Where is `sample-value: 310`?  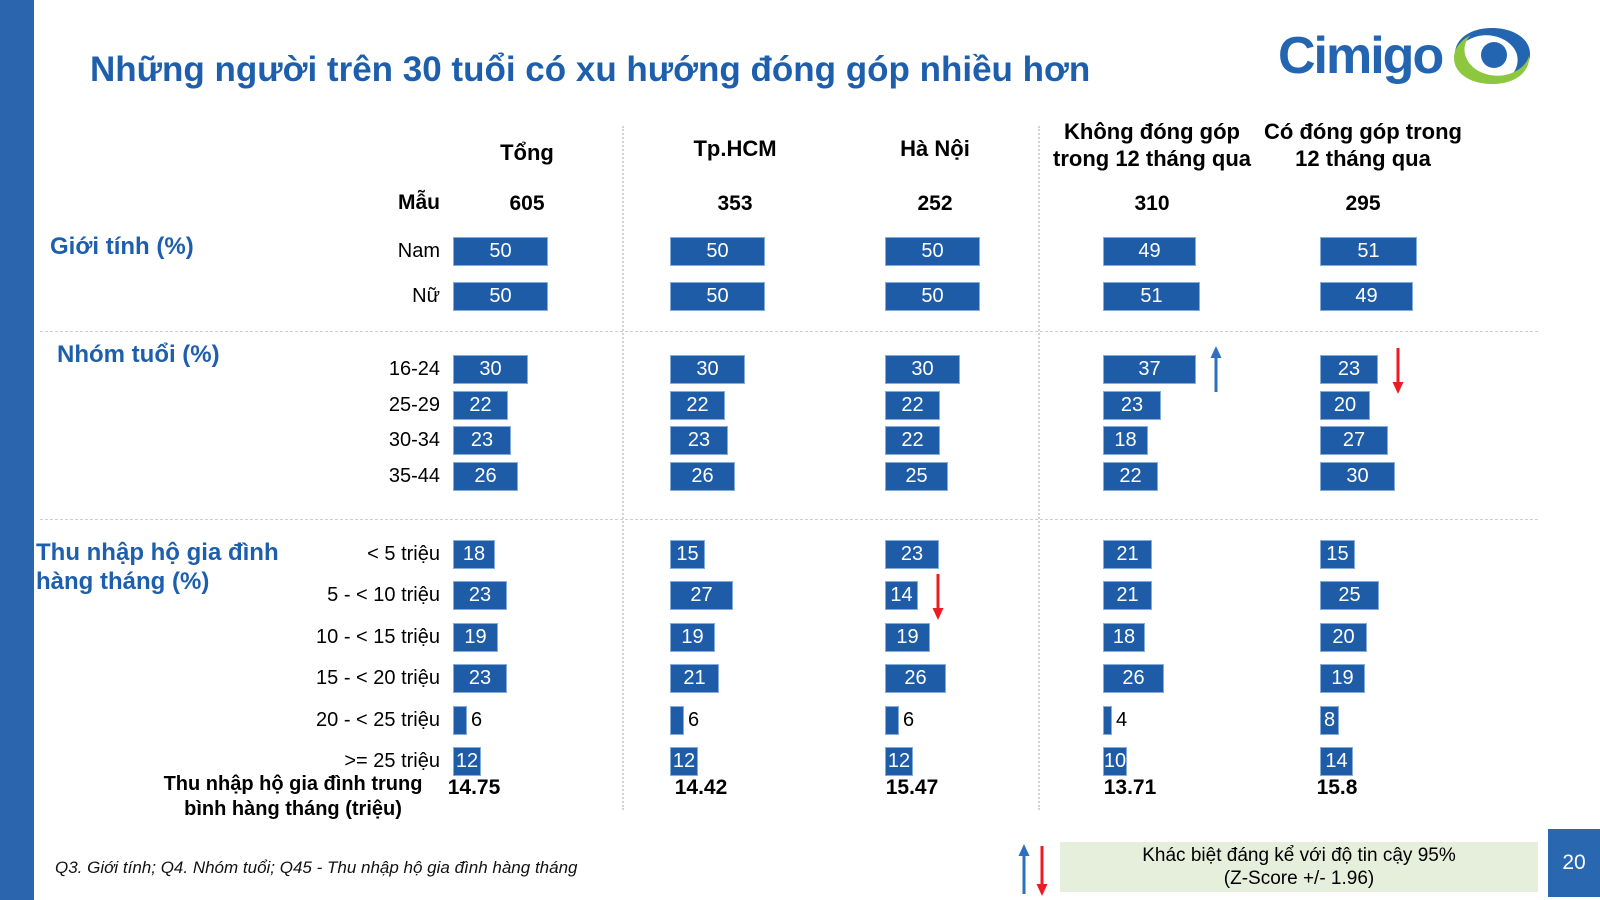
sample-value: 310 is located at coordinates (1152, 203).